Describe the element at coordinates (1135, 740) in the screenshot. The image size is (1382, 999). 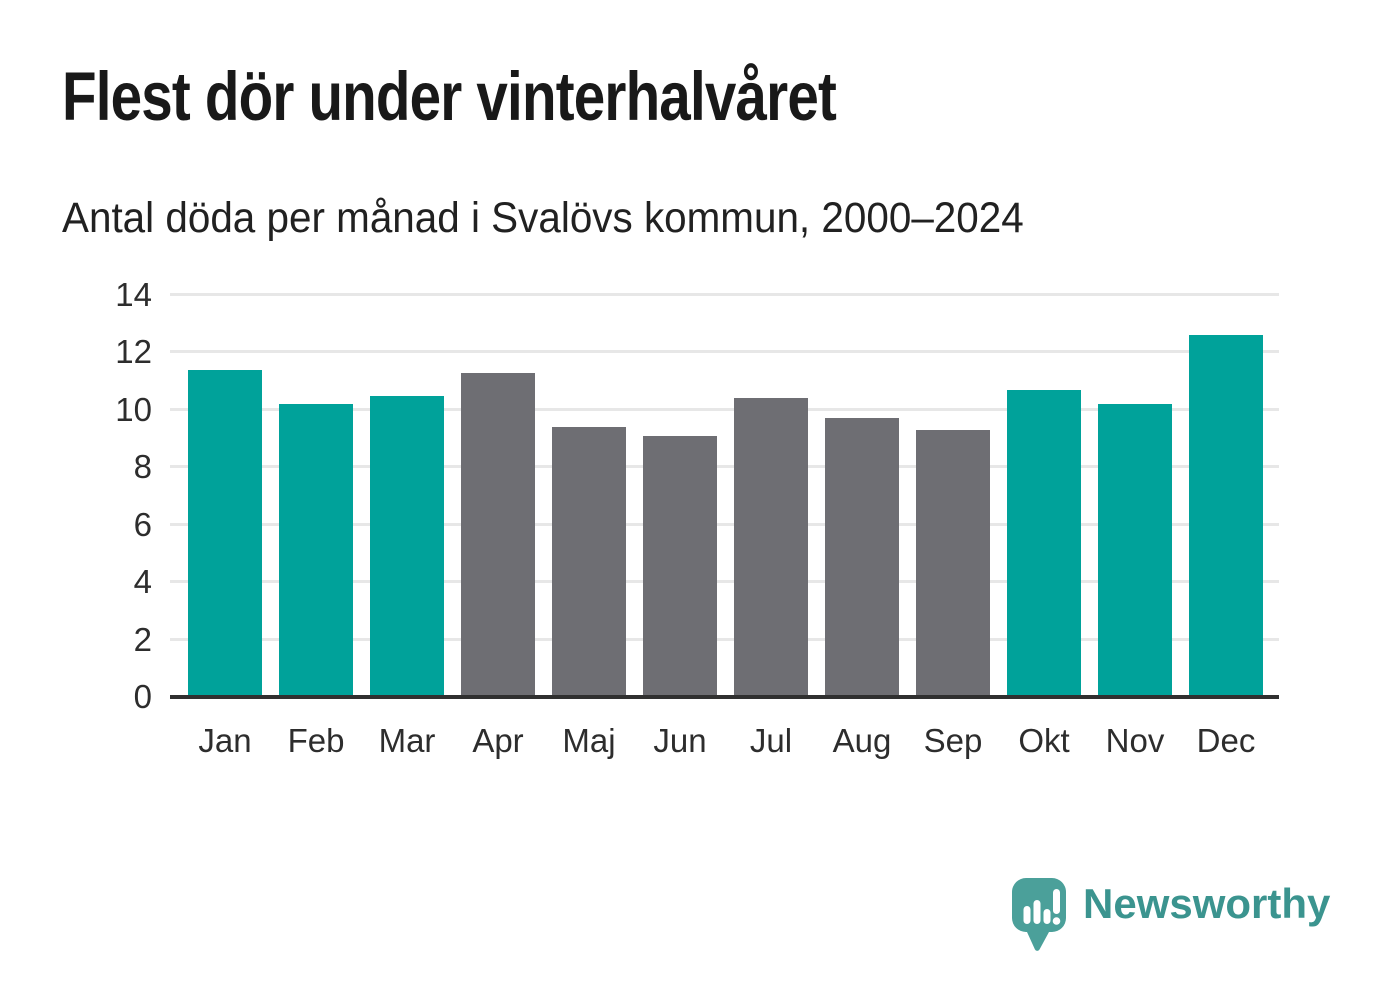
I see `x-tick-label-nov: Nov` at that location.